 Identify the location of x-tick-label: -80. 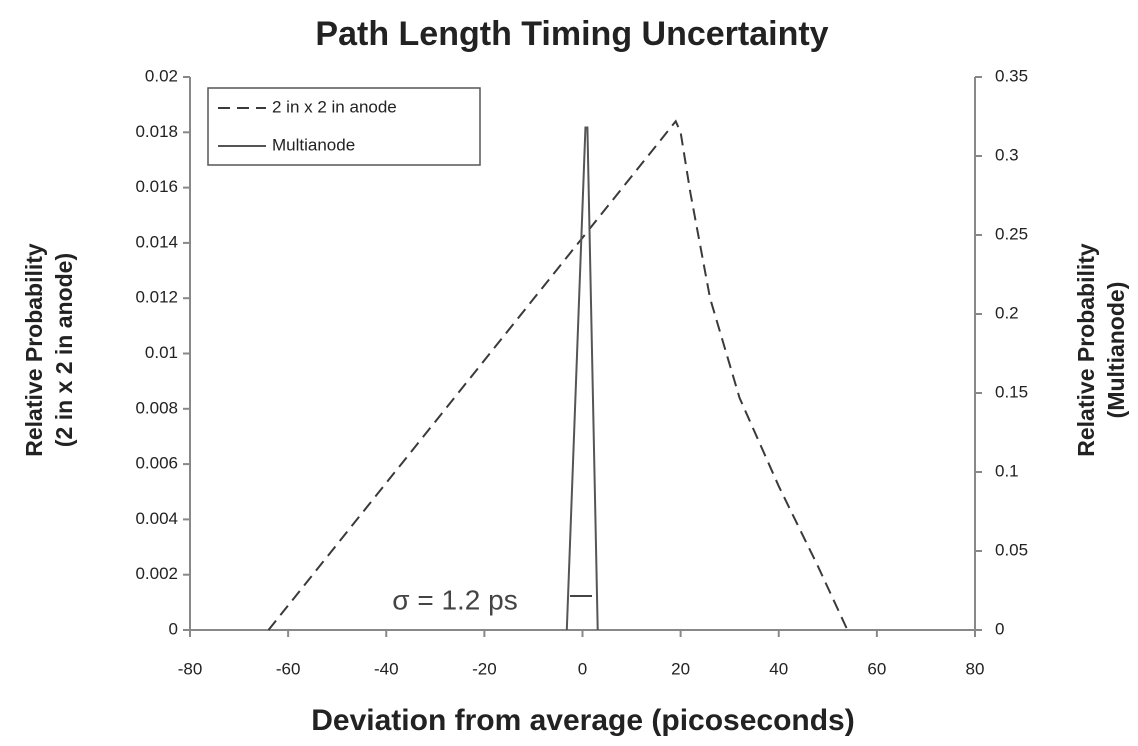
(190, 668).